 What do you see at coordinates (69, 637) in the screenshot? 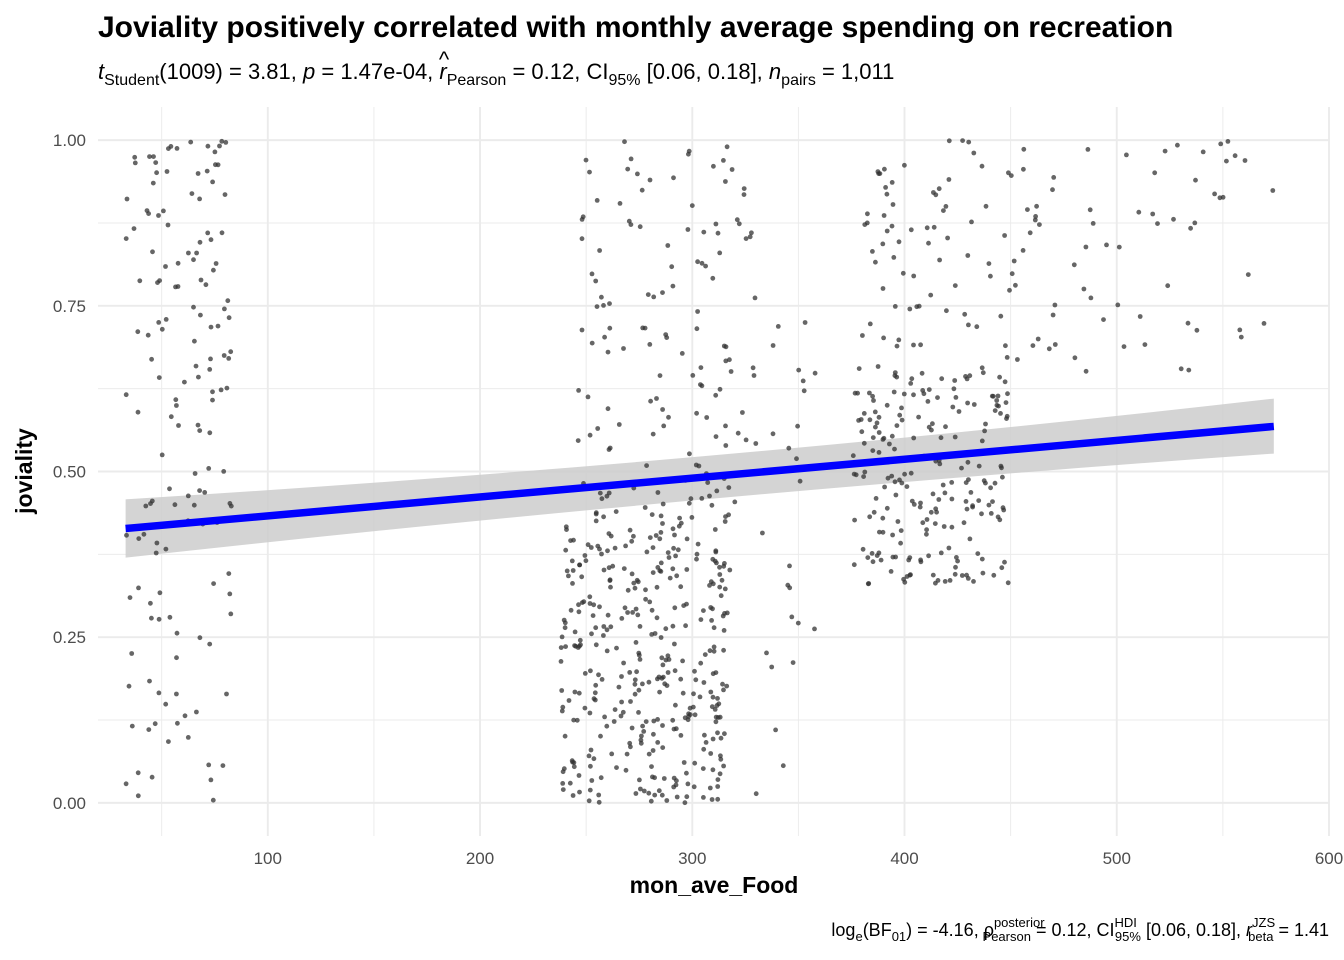
I see `y-tick-label: 0.25` at bounding box center [69, 637].